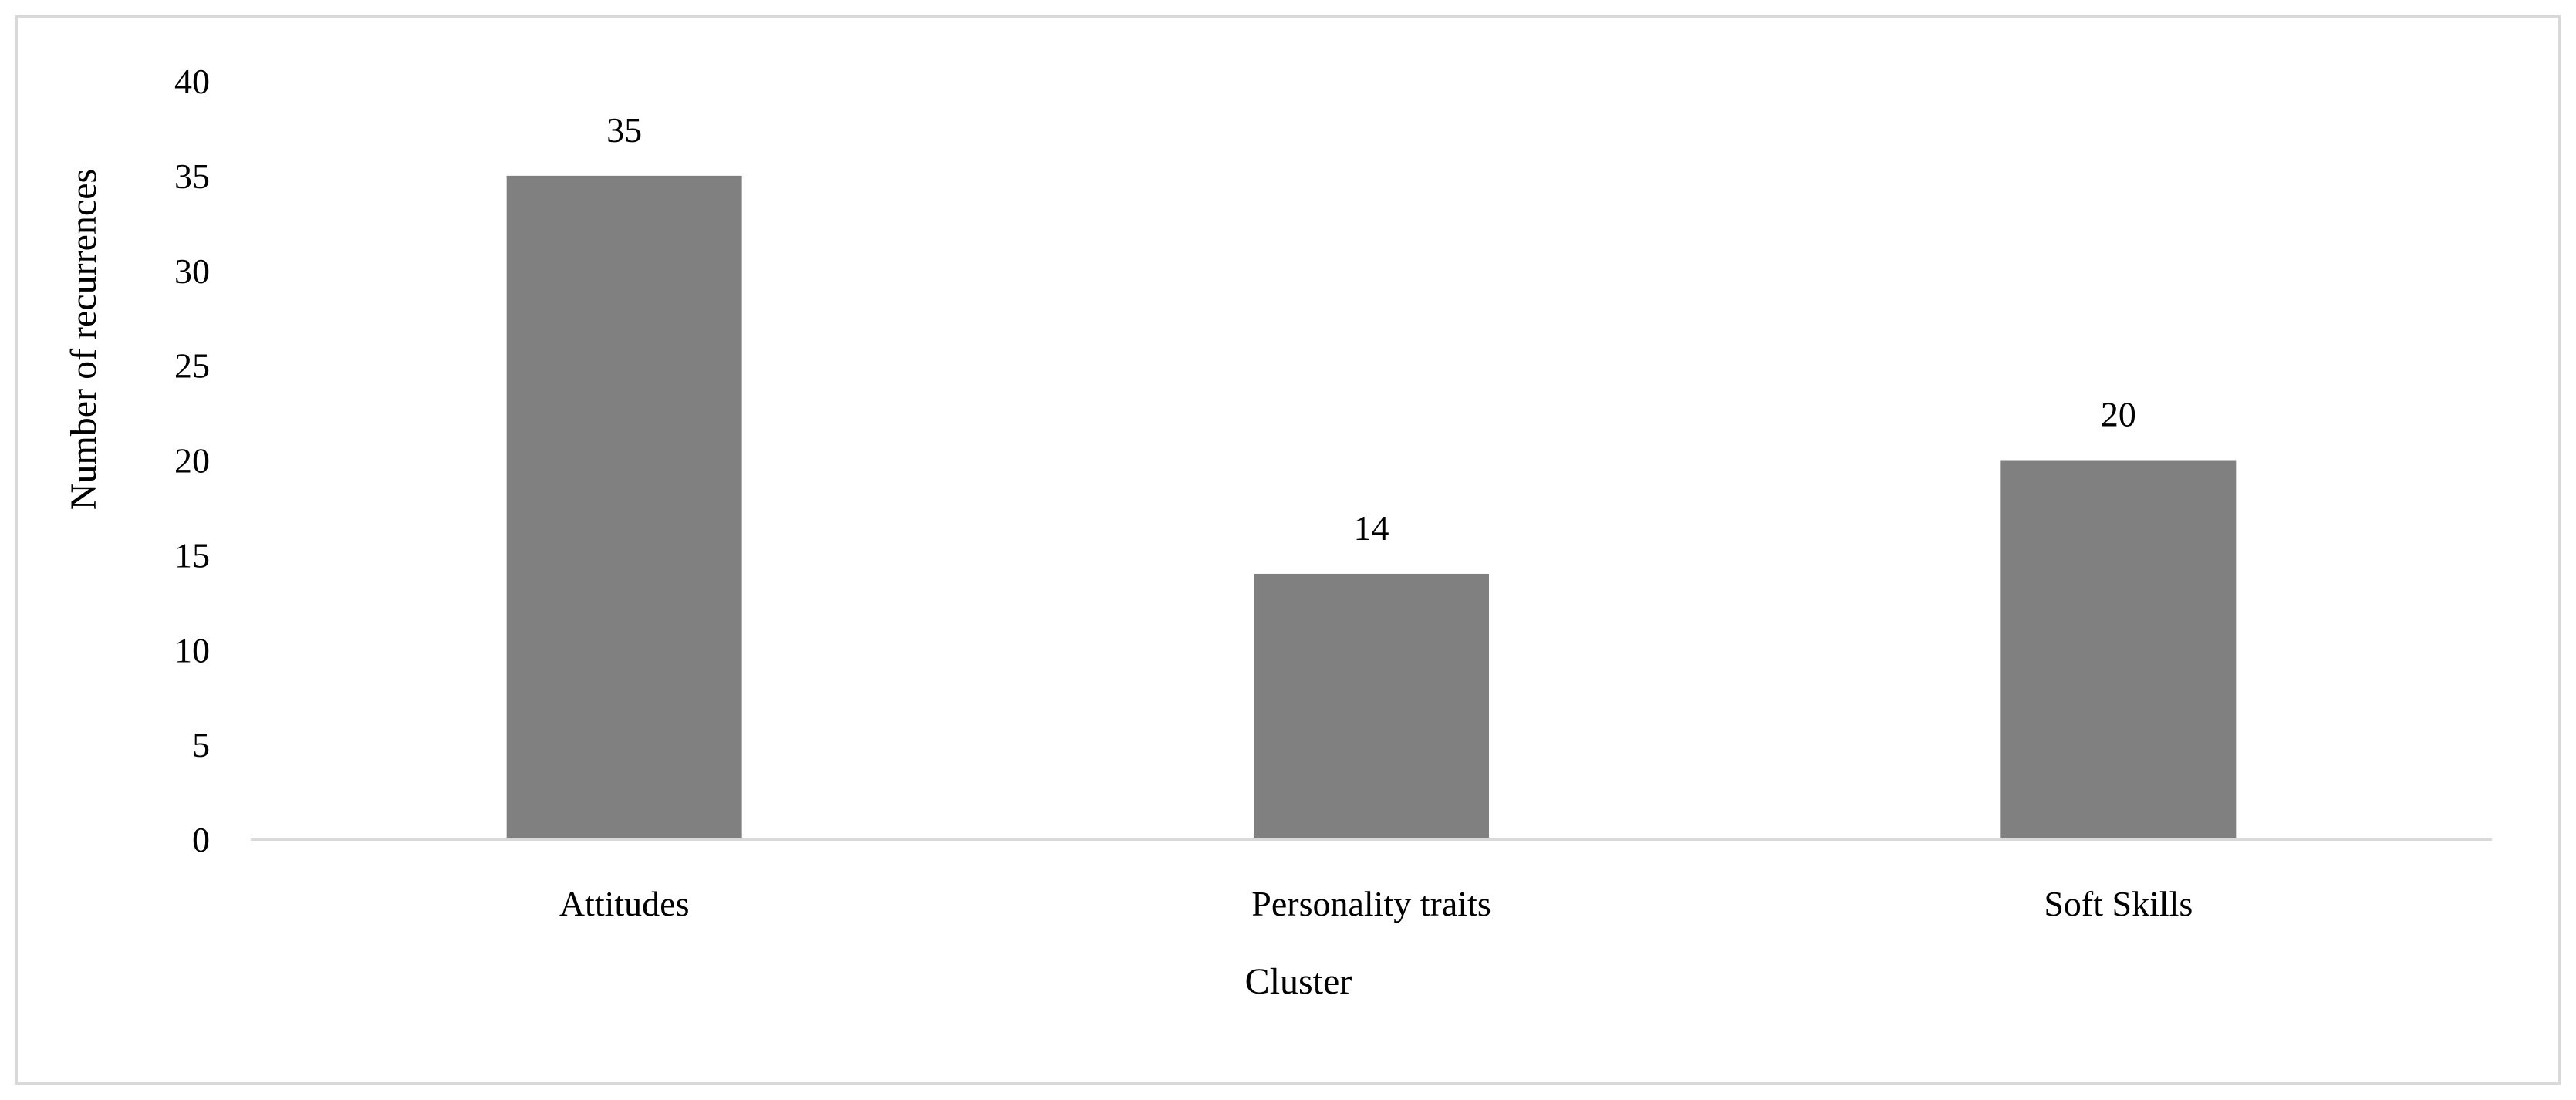  I want to click on y-axis-ticks: 0 5 10 15 20 25 30 35 40, so click(192, 461).